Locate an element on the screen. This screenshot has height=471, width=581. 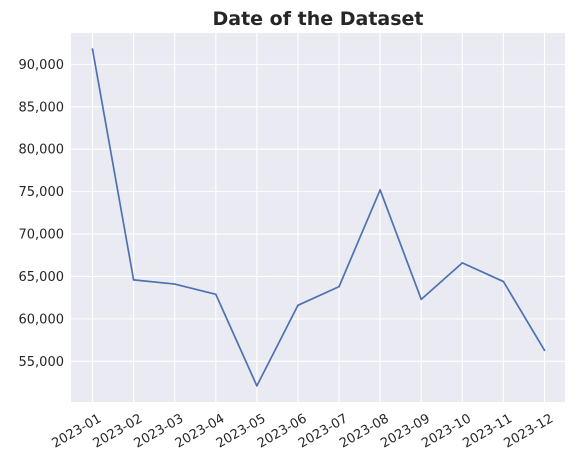
y-tick-label: 85,000 is located at coordinates (42, 107).